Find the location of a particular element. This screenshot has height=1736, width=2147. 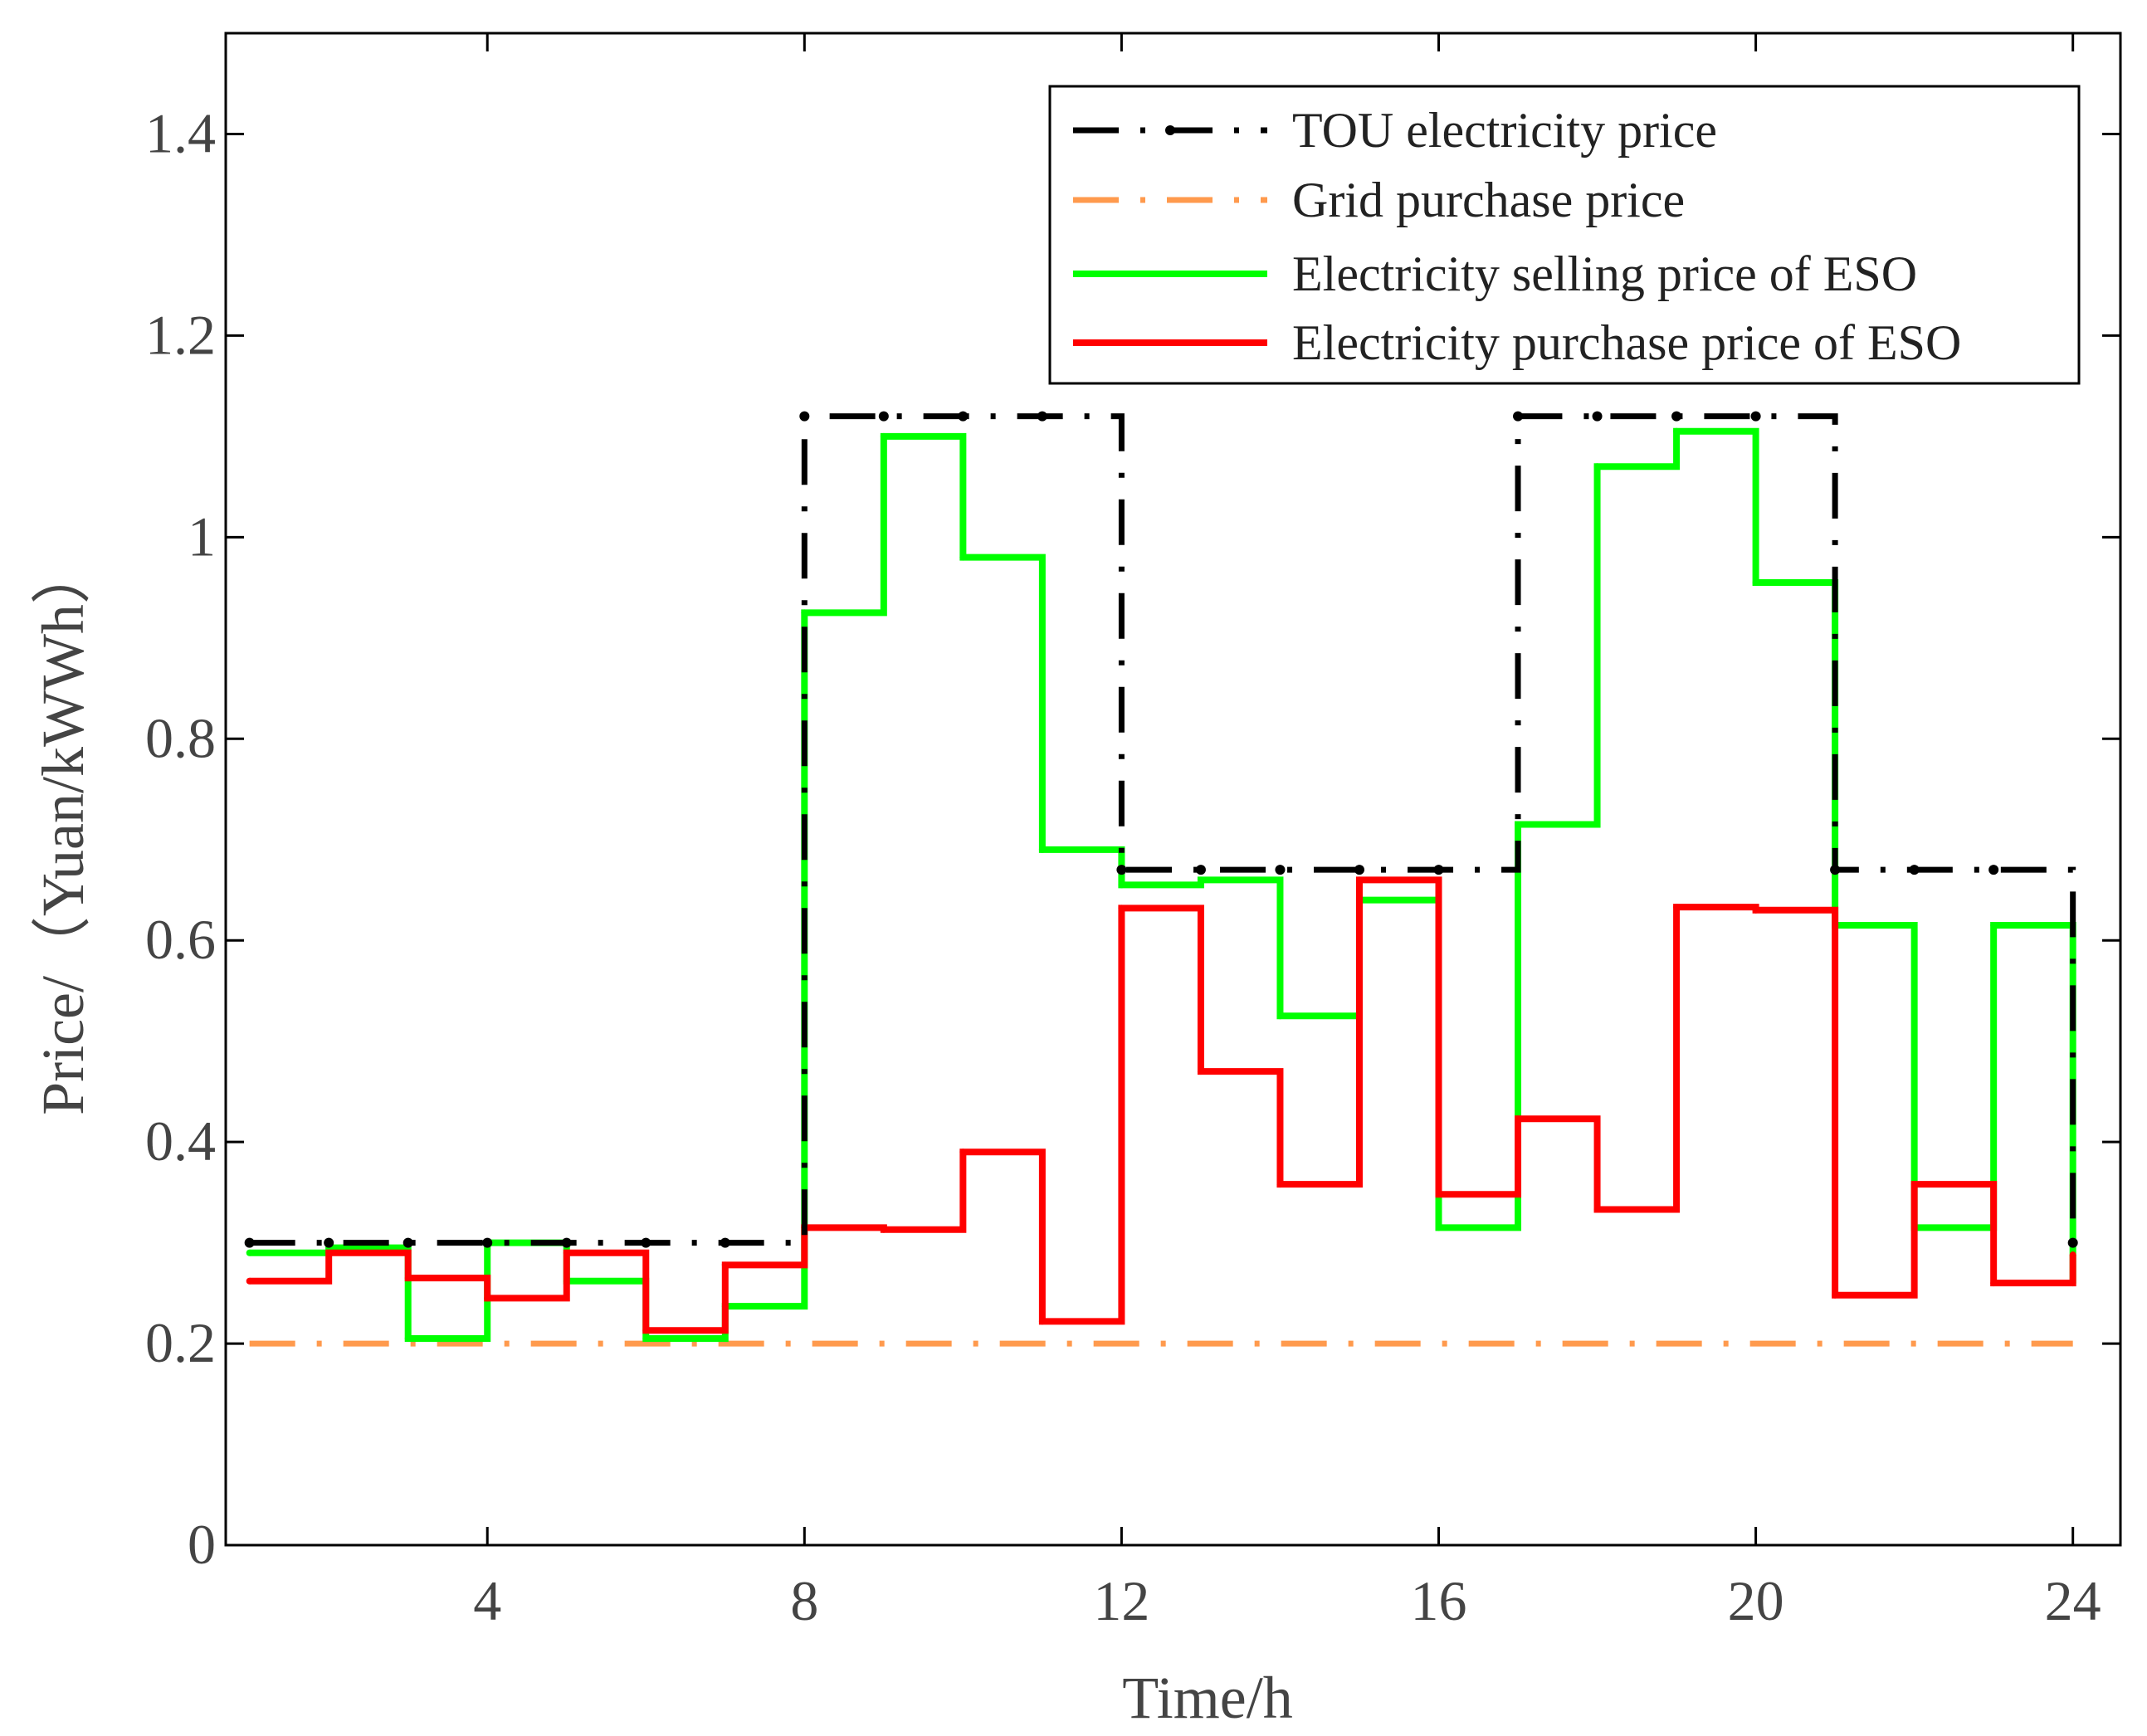

y-tick-label: 1.4 is located at coordinates (181, 132).